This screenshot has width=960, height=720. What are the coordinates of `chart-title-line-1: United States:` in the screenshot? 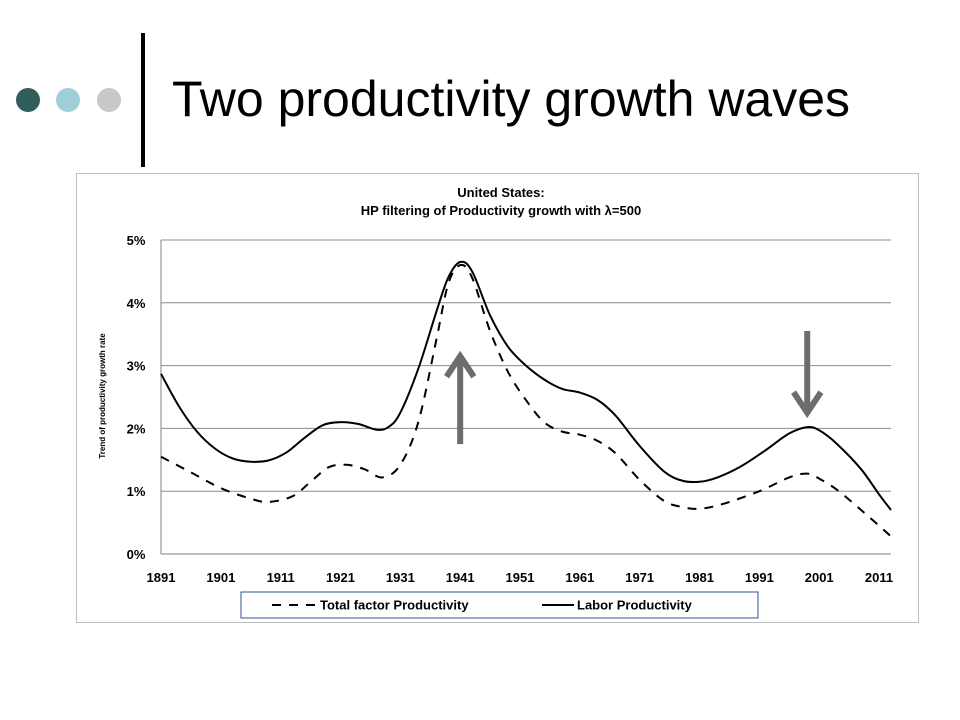 It's located at (500, 192).